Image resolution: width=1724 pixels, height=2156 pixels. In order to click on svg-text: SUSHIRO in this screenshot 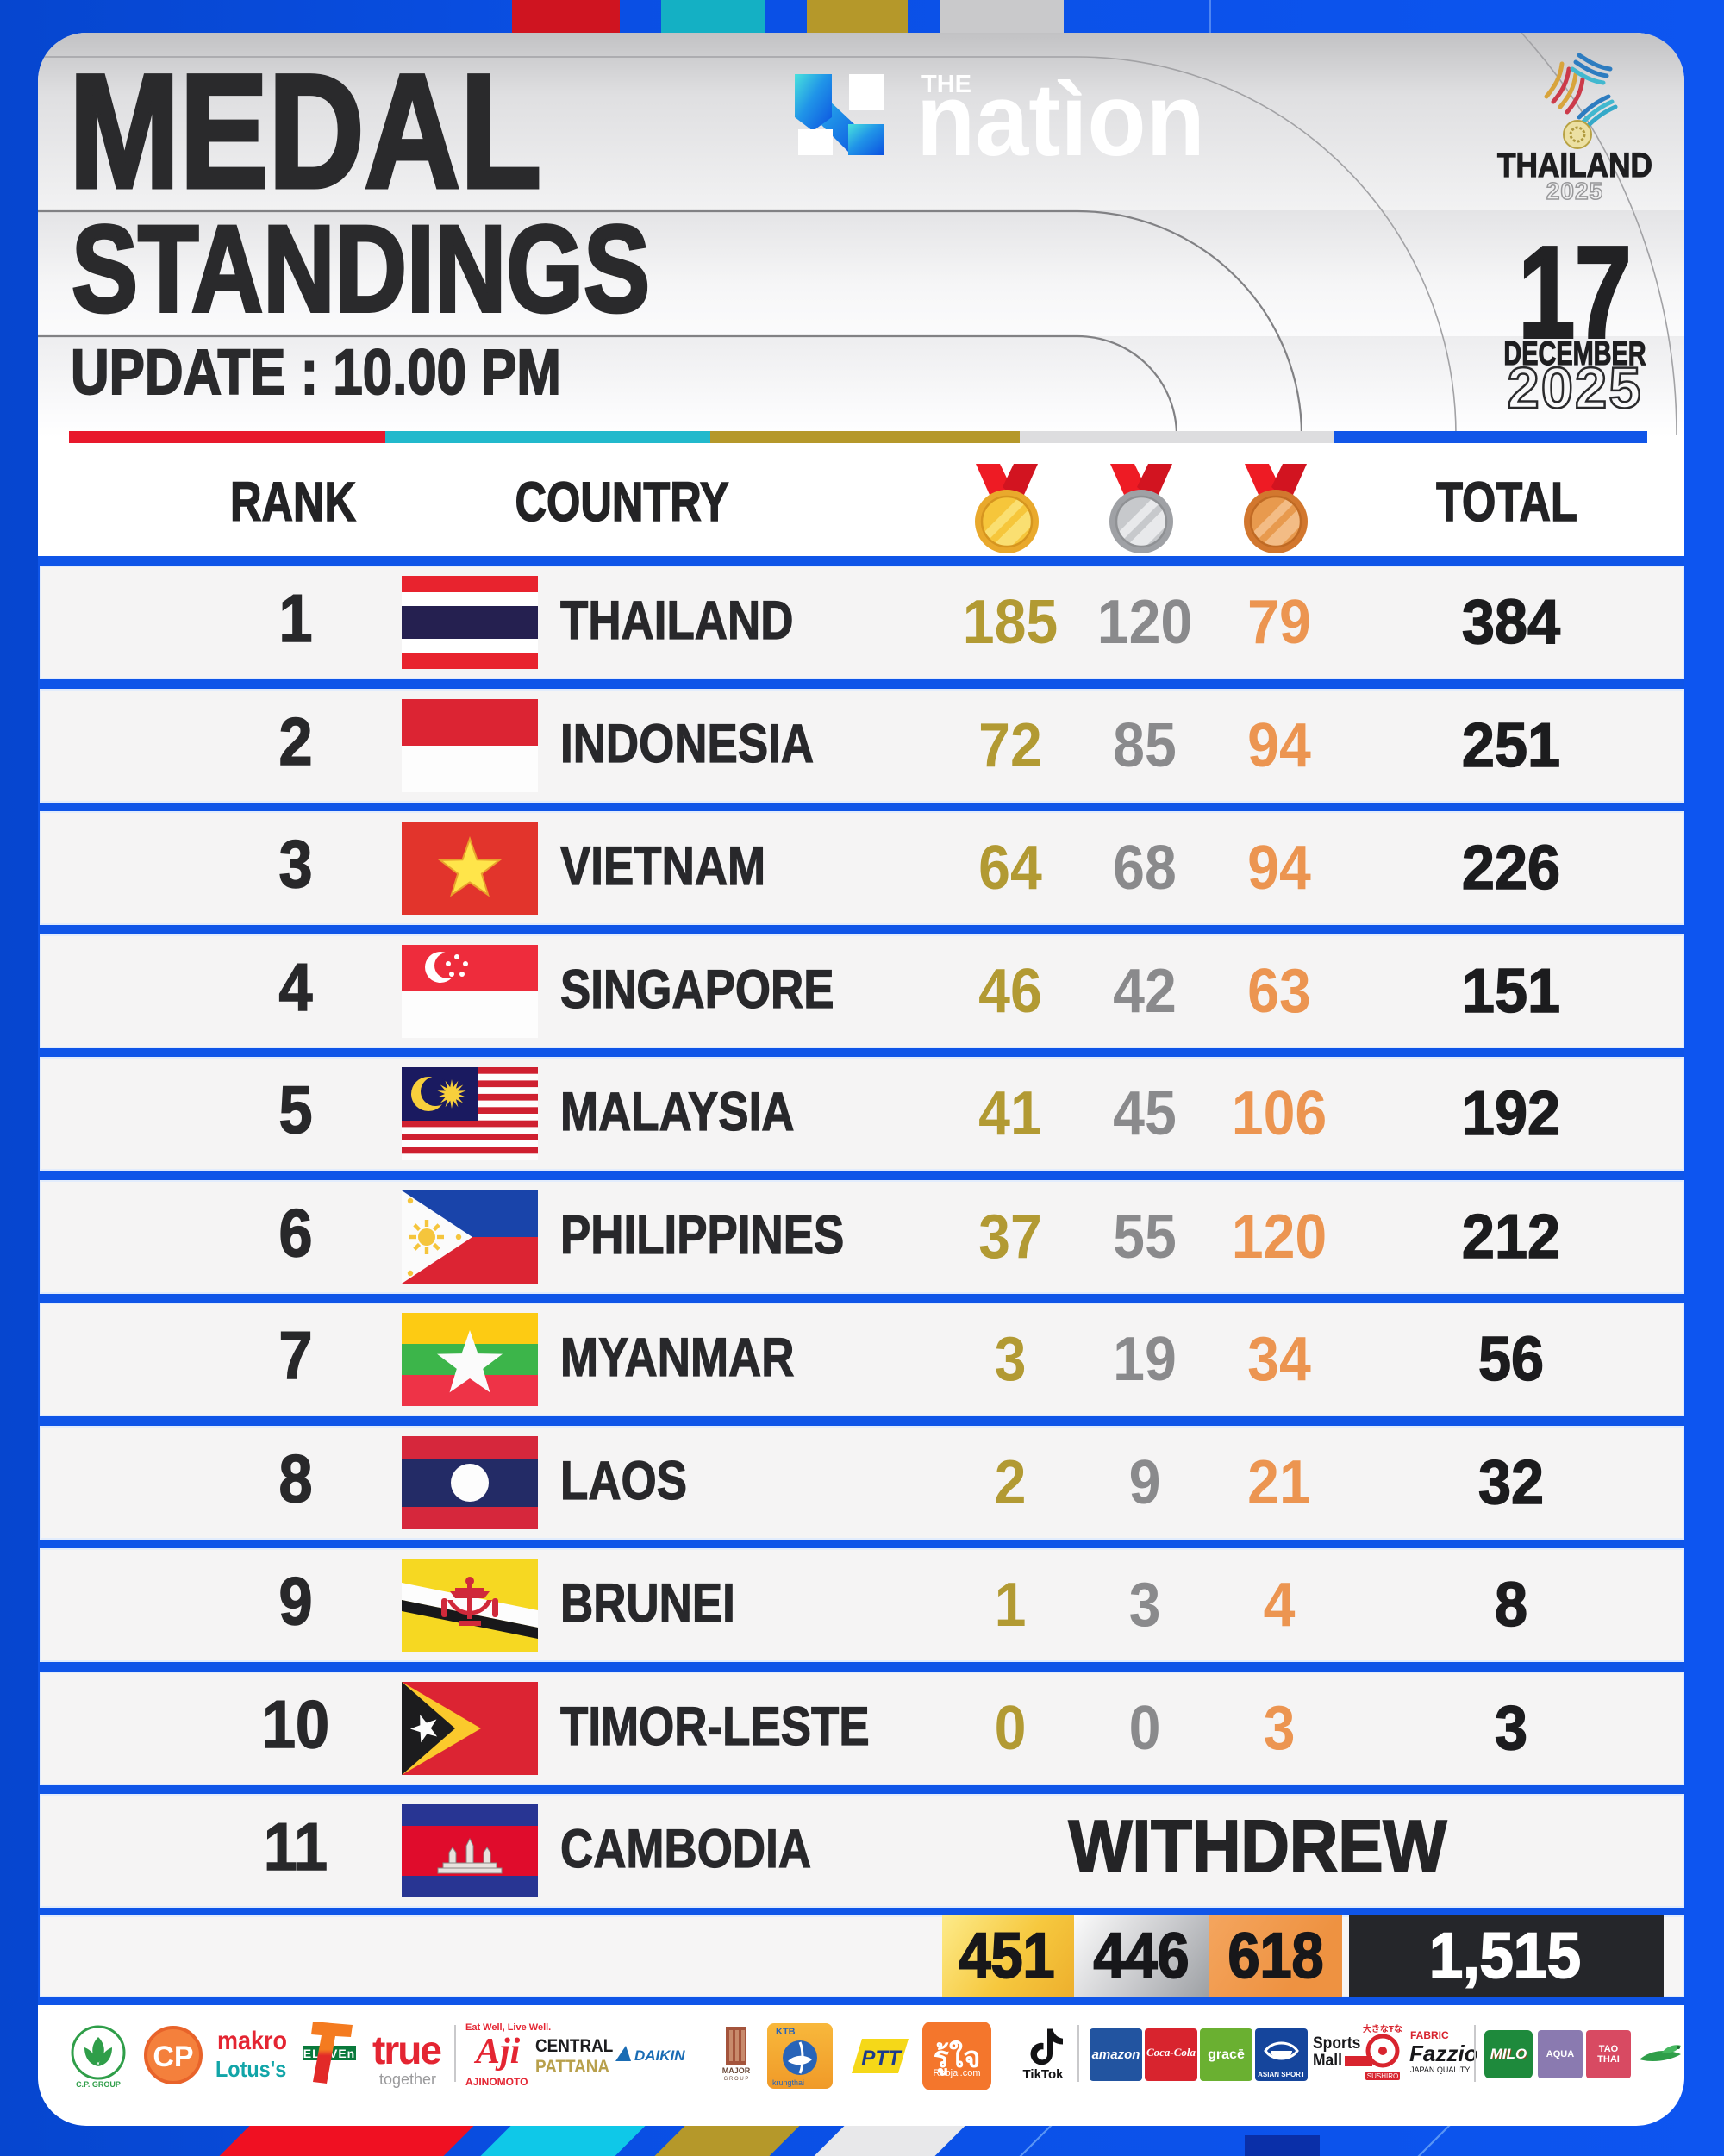, I will do `click(1382, 2076)`.